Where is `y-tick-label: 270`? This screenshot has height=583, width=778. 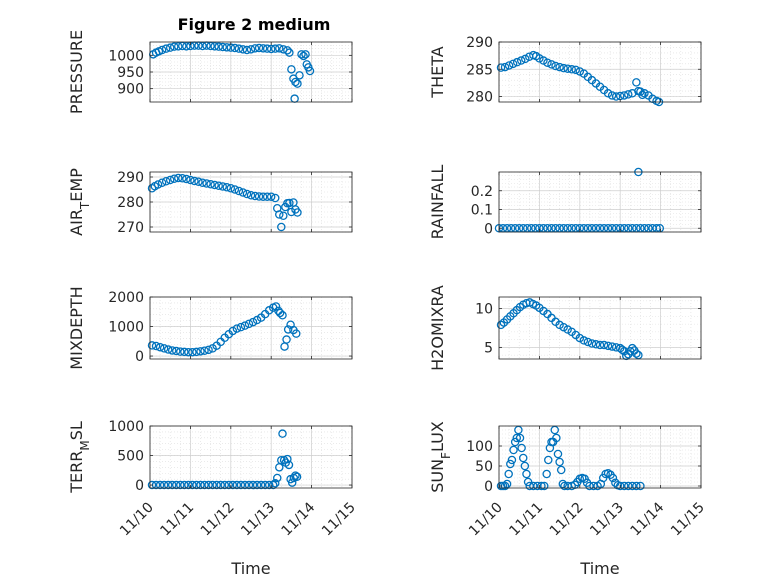
y-tick-label: 270 is located at coordinates (130, 228).